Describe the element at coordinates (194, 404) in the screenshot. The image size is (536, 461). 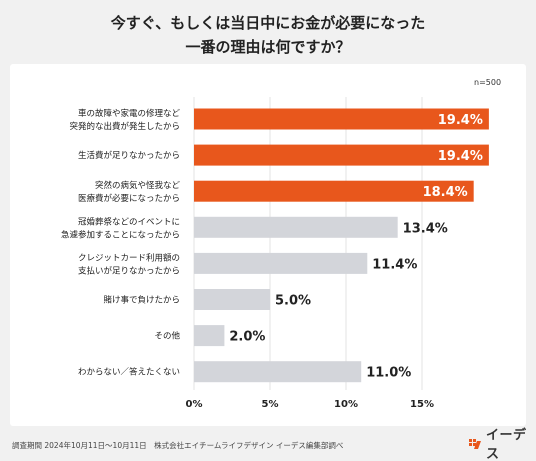
I see `x-tick-label: 0%` at that location.